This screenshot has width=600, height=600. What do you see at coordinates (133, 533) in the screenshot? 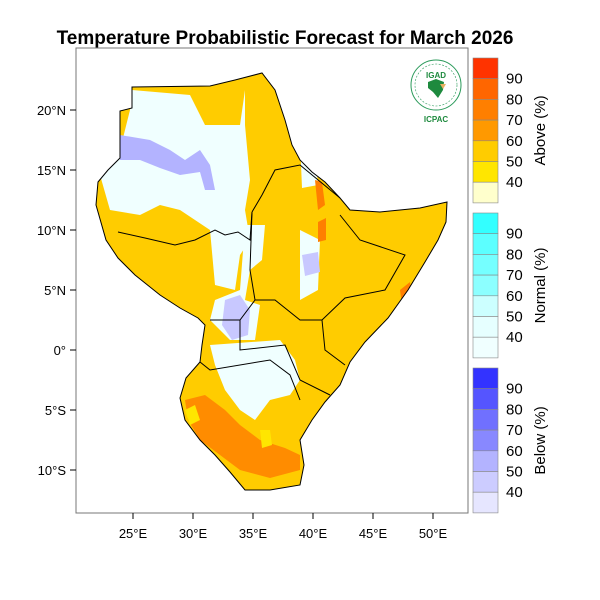
I see `lon-tick-label: 25°E` at bounding box center [133, 533].